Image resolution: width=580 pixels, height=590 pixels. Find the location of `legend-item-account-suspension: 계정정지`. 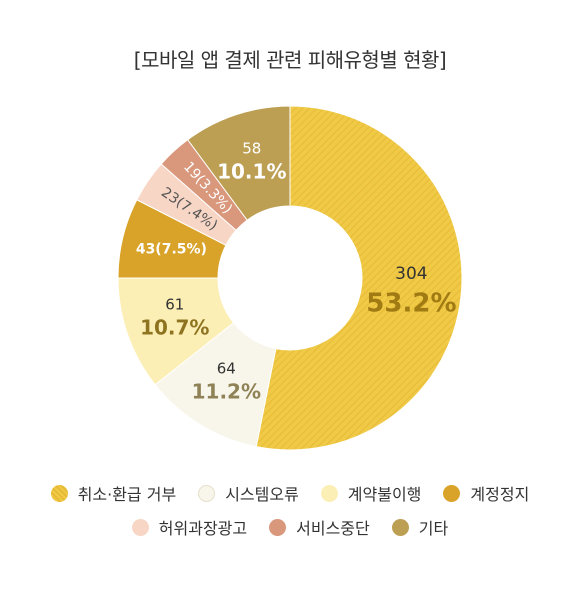

legend-item-account-suspension: 계정정지 is located at coordinates (486, 493).